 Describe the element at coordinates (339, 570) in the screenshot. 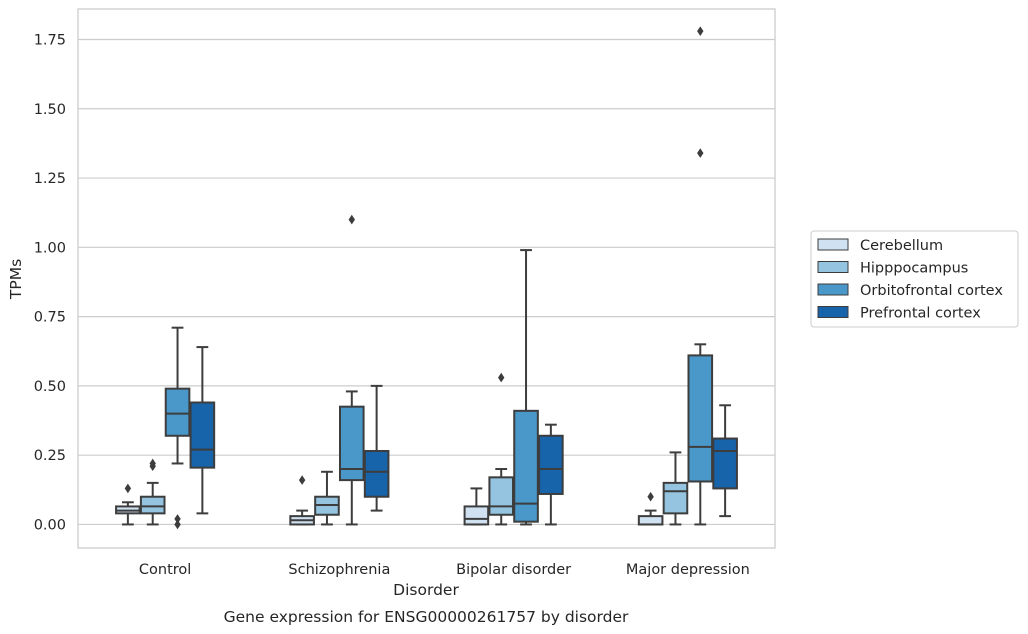

I see `x-tick-label: Schizophrenia` at that location.